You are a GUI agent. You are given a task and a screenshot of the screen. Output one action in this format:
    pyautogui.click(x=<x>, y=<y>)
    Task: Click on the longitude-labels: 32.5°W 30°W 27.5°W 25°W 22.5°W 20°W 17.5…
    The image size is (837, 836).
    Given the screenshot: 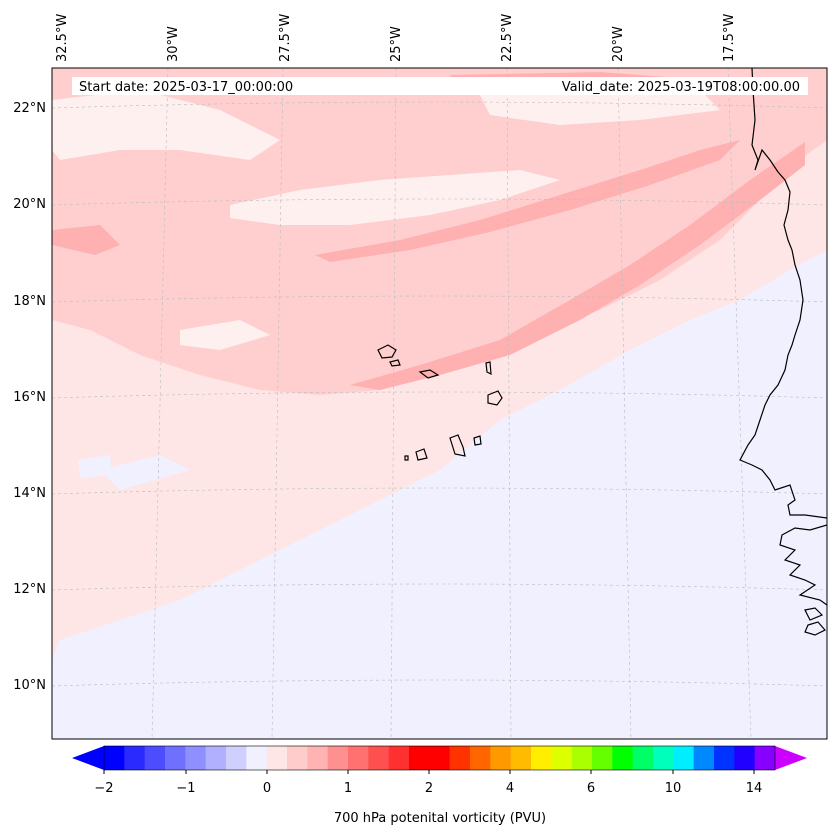 What is the action you would take?
    pyautogui.click(x=396, y=38)
    